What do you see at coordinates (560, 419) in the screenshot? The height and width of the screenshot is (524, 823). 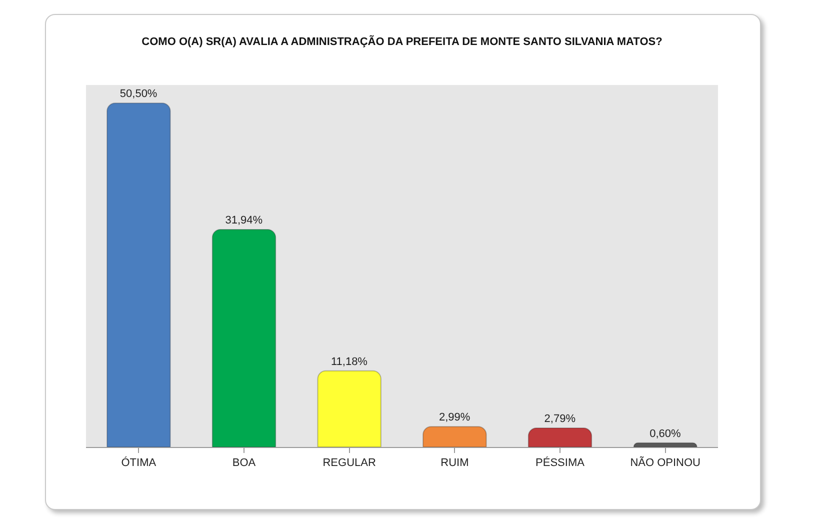 I see `data-label: 2,79%` at bounding box center [560, 419].